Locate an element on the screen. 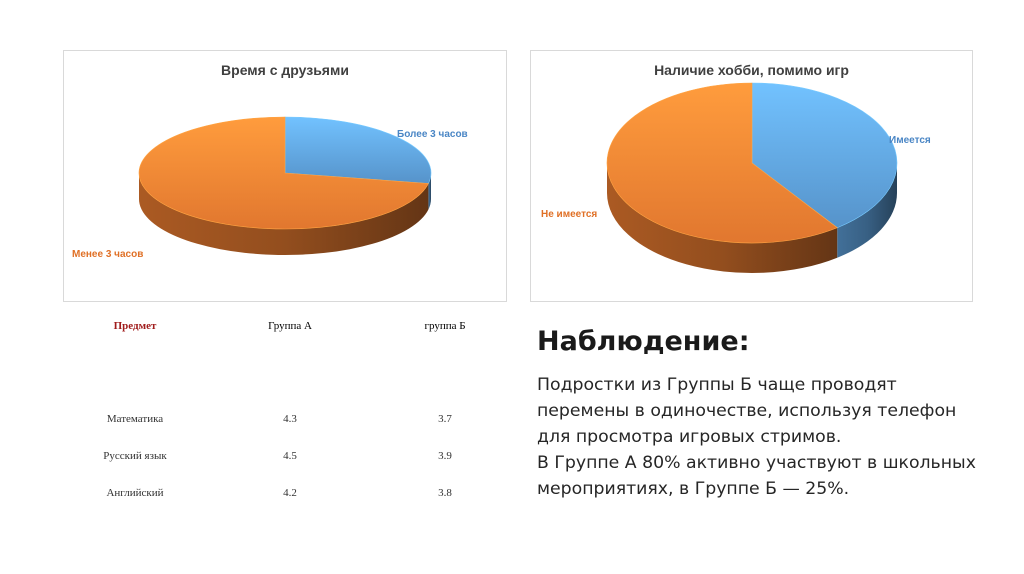 The height and width of the screenshot is (574, 1024). group-a-cell: 4.2 is located at coordinates (290, 492).